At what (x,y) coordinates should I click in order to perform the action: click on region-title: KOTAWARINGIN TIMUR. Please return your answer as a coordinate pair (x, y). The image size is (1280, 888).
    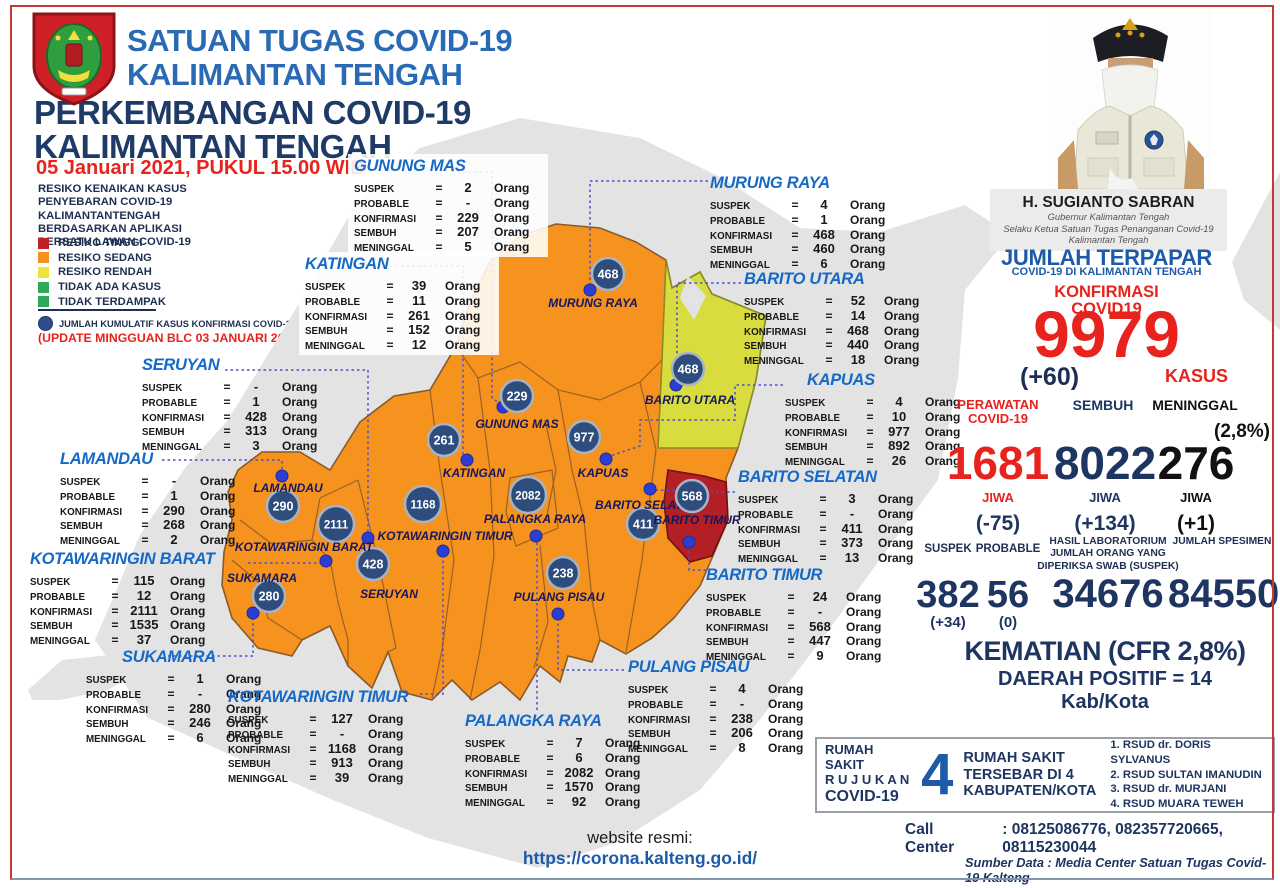
    Looking at the image, I should click on (318, 697).